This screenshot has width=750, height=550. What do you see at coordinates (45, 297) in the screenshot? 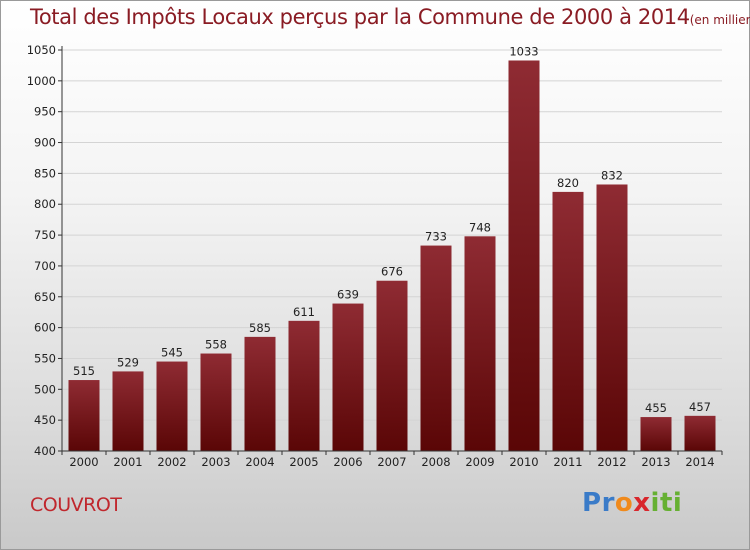
I see `y-tick-label-650: 650` at bounding box center [45, 297].